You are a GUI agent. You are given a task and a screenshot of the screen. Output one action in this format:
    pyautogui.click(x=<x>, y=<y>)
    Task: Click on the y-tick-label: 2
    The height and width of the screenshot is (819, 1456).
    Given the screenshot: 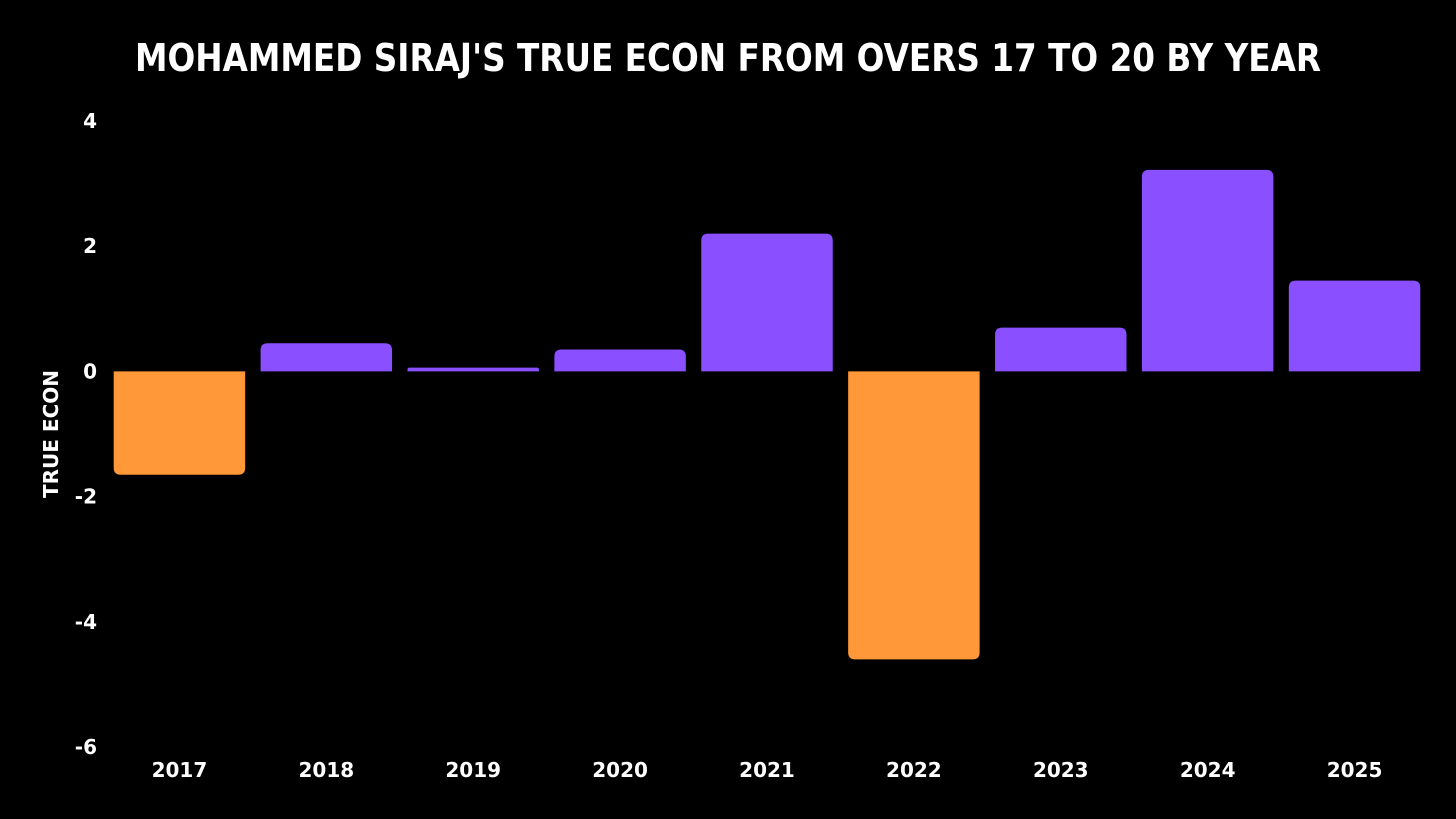 What is the action you would take?
    pyautogui.click(x=90, y=246)
    